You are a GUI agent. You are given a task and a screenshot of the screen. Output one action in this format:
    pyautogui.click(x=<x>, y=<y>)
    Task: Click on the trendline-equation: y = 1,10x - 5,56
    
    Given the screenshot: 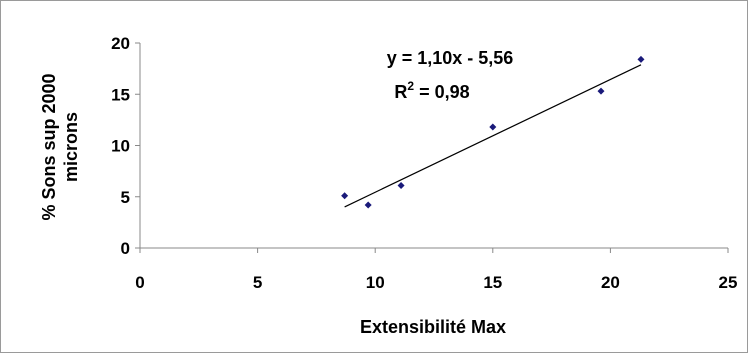 What is the action you would take?
    pyautogui.click(x=450, y=58)
    